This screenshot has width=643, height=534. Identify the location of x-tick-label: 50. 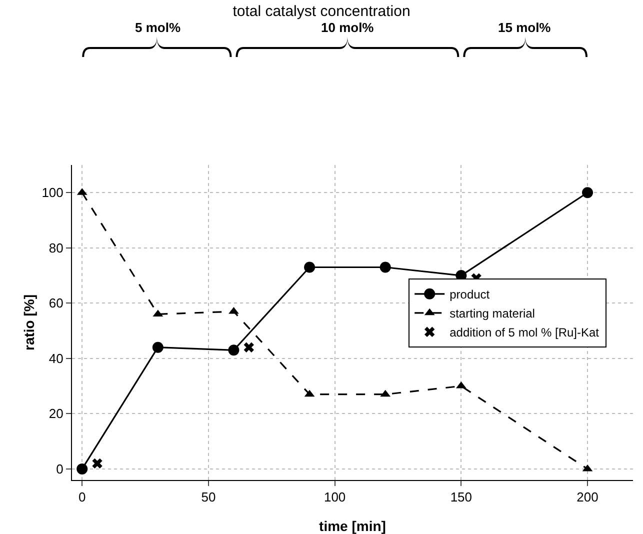
(208, 497).